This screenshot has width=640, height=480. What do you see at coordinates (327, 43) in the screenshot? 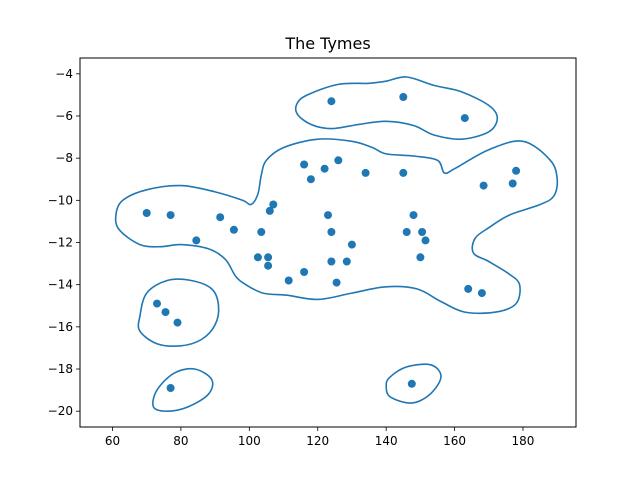
I see `chart-title: The Tymes` at bounding box center [327, 43].